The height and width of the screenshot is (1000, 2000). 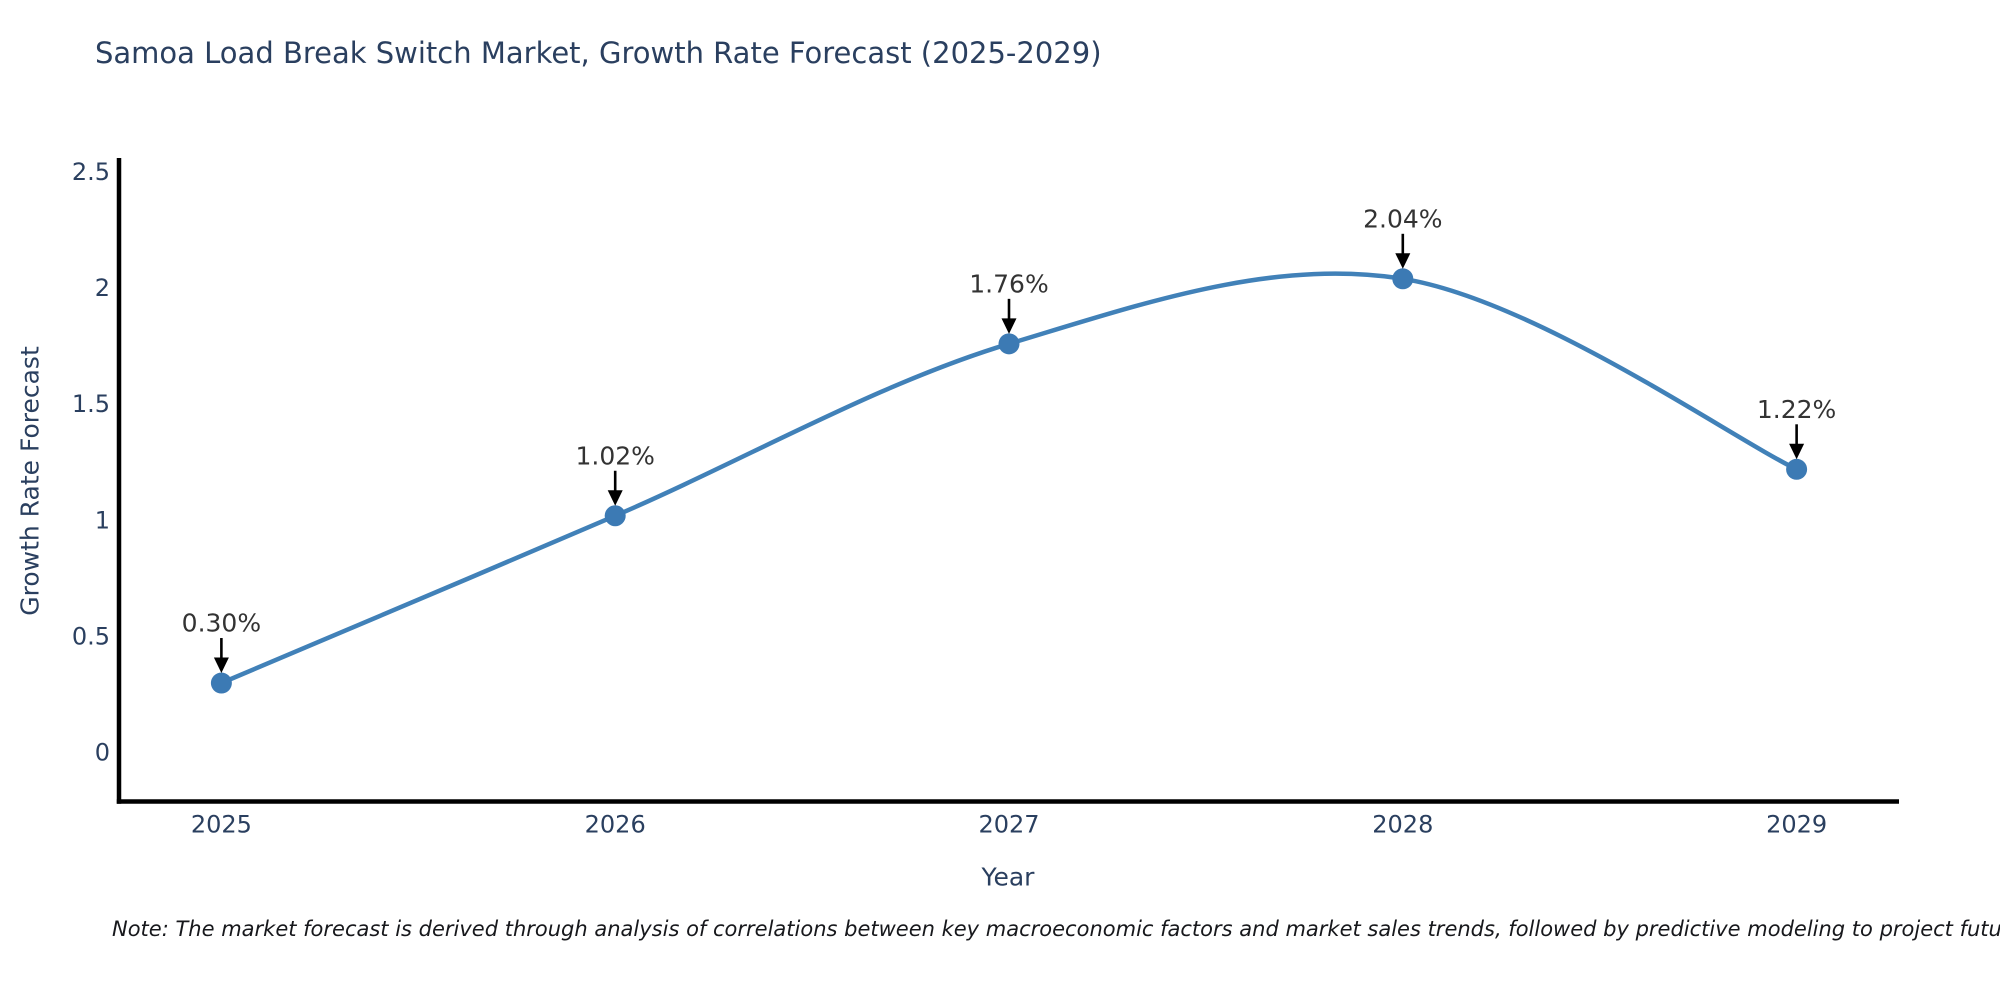 I want to click on data-point-2027, so click(x=1009, y=344).